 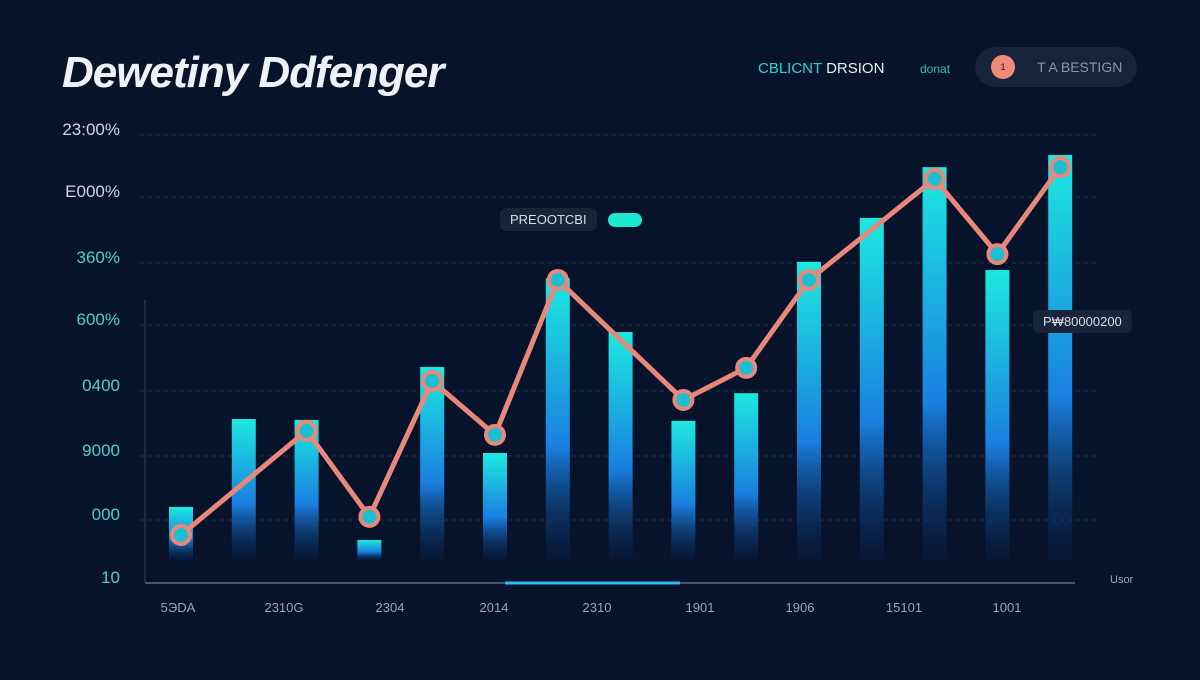 What do you see at coordinates (1007, 607) in the screenshot?
I see `x-tick-label: 1001` at bounding box center [1007, 607].